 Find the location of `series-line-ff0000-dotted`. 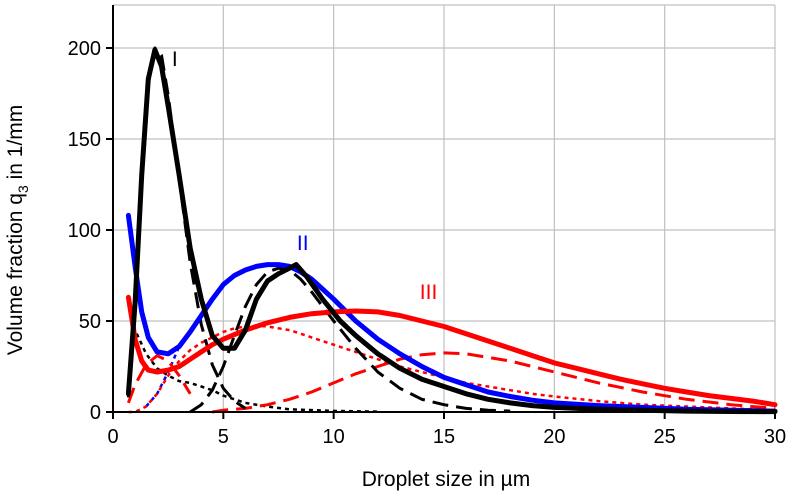

series-line-ff0000-dotted is located at coordinates (452, 369).